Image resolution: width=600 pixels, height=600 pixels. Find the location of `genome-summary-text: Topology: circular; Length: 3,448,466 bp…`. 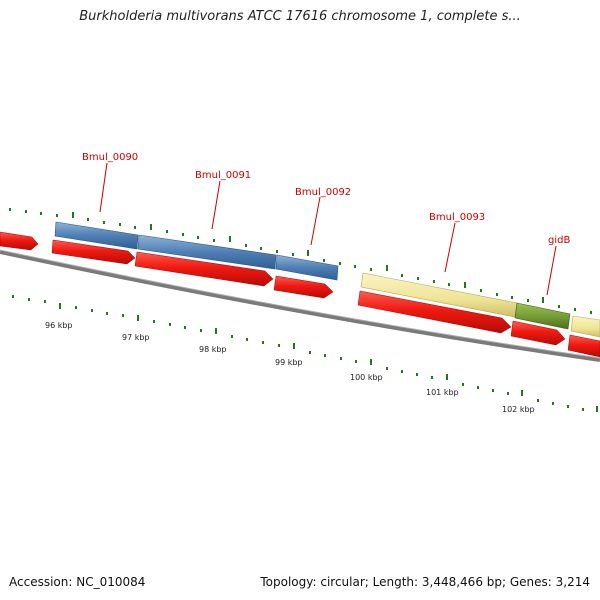

genome-summary-text: Topology: circular; Length: 3,448,466 bp… is located at coordinates (425, 582).